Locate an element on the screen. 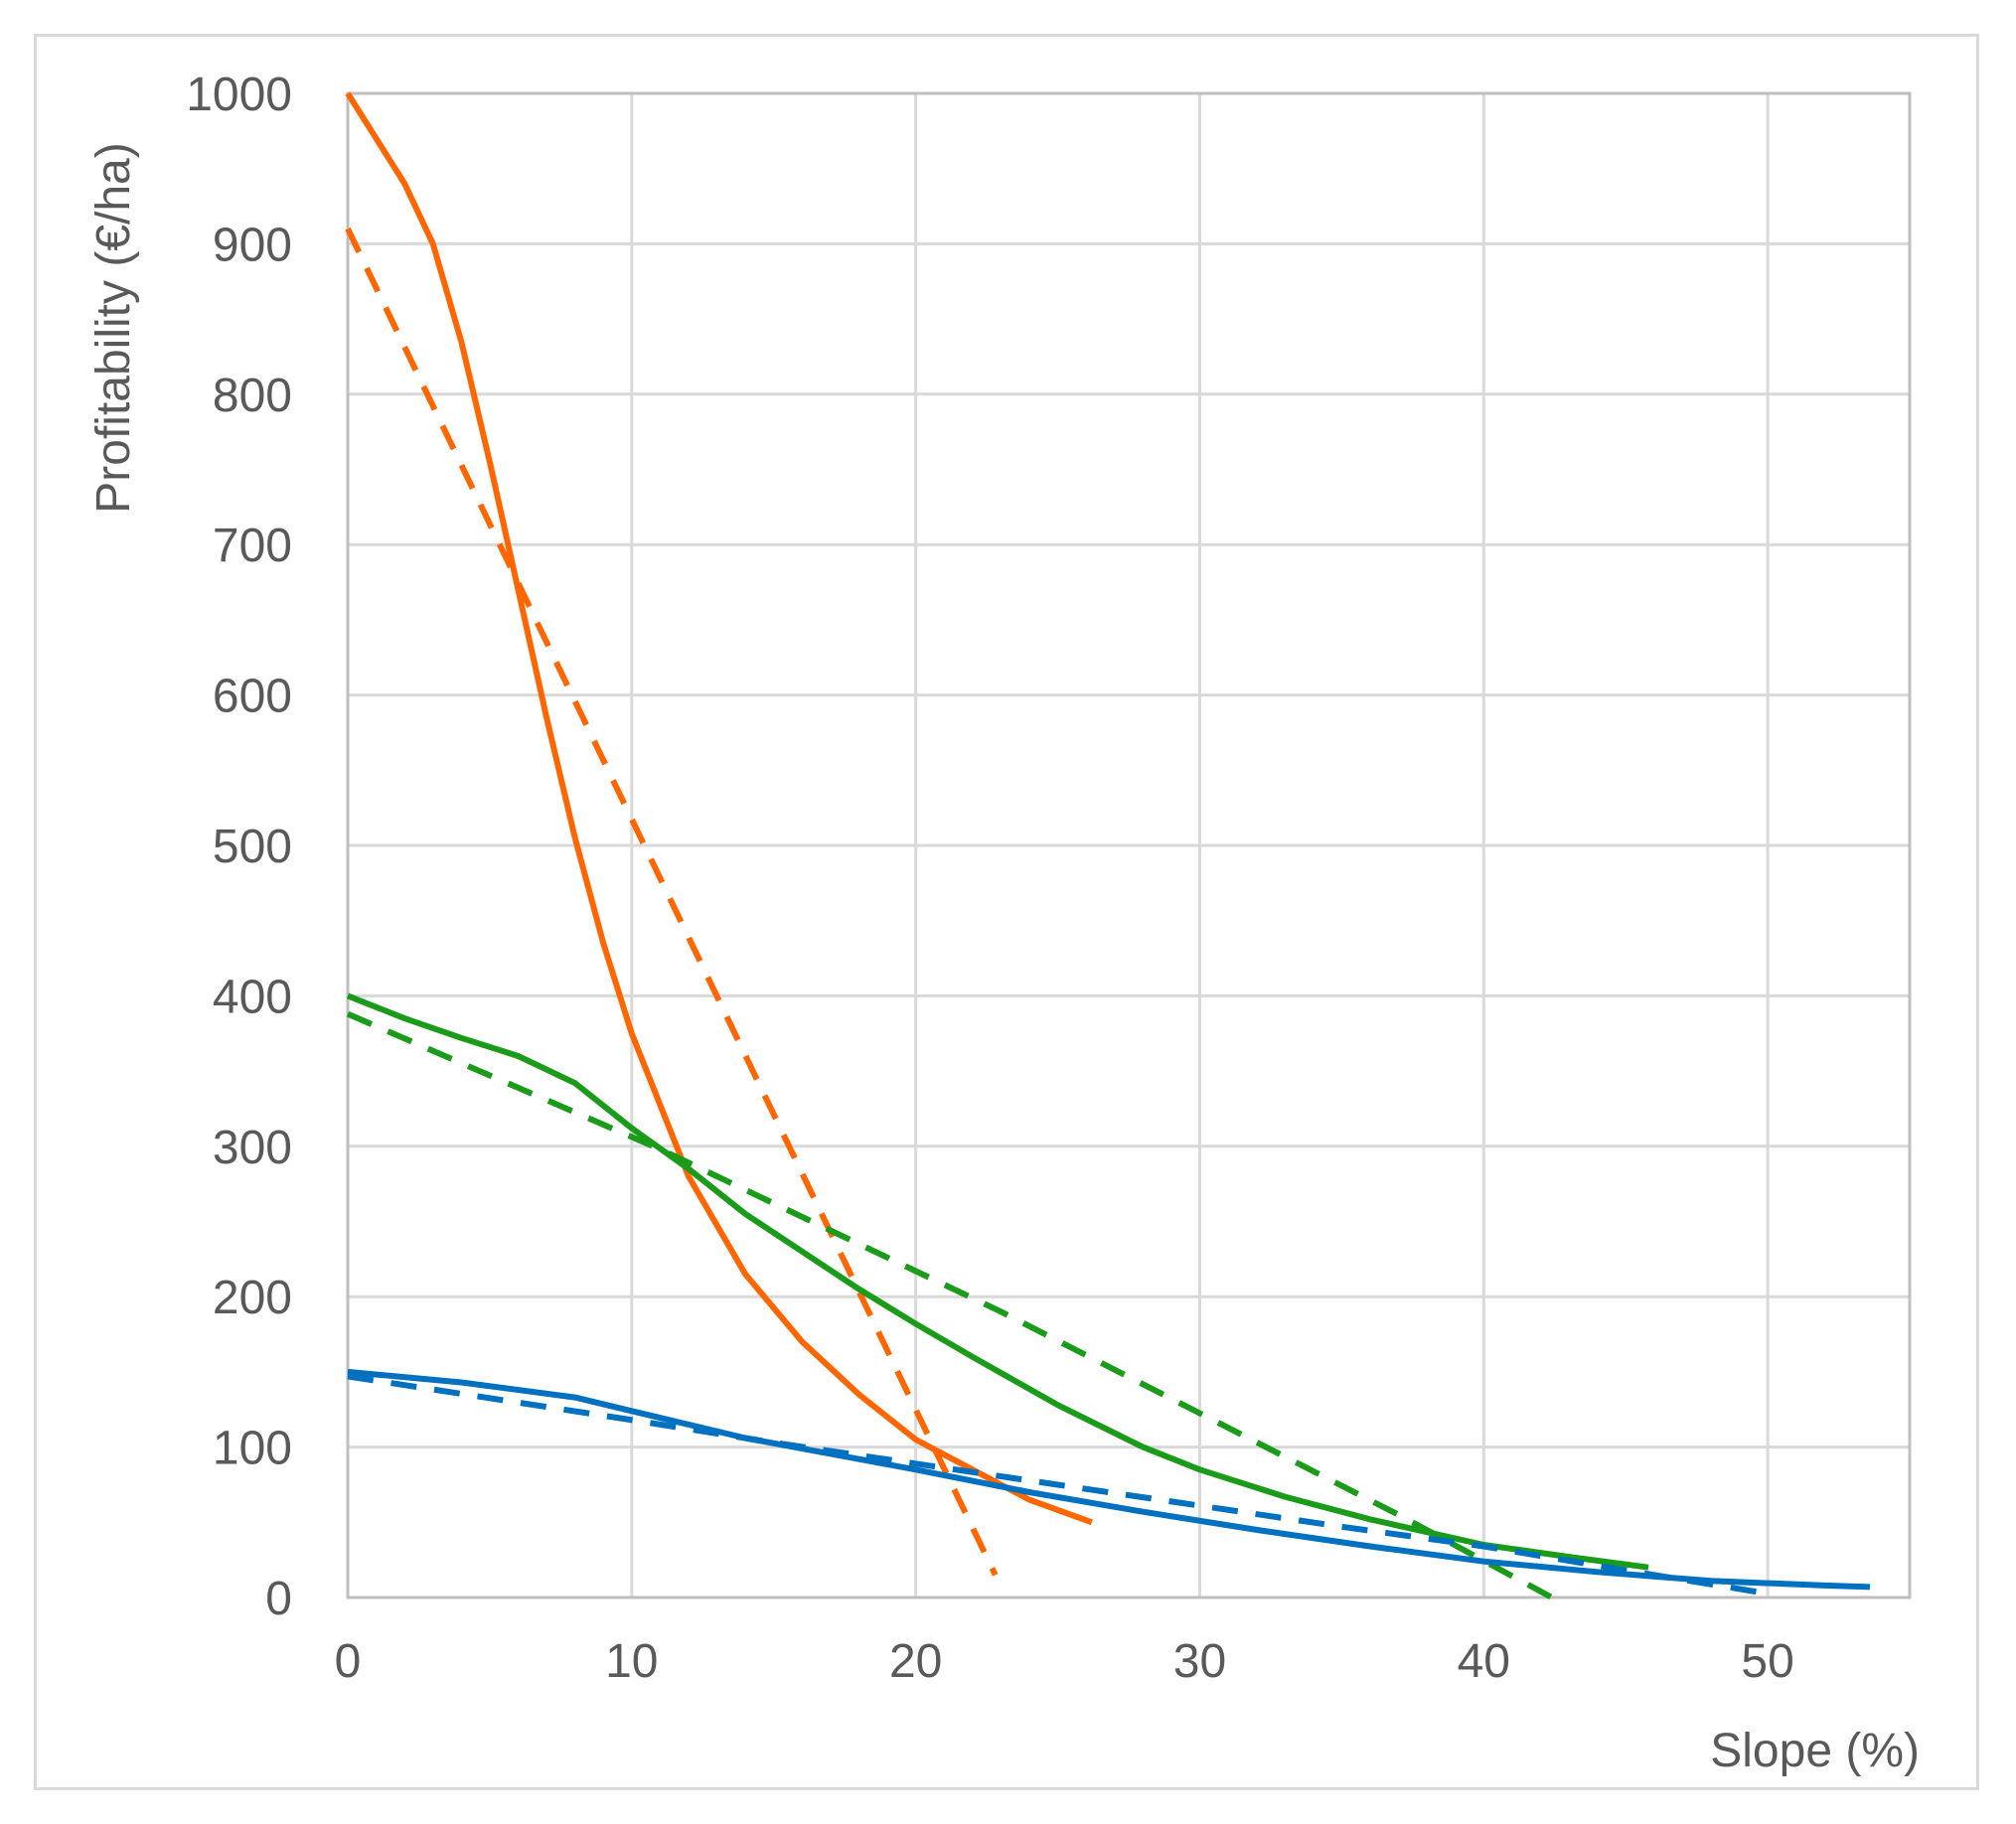 Image resolution: width=2016 pixels, height=1824 pixels. y-tick-label: 300 is located at coordinates (253, 1148).